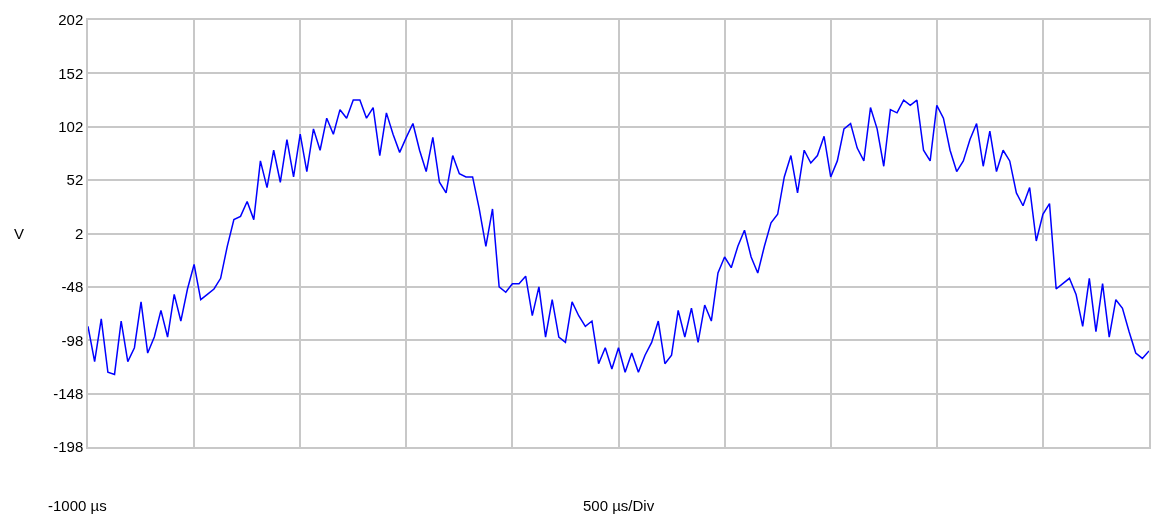  I want to click on y-tick-label: 152, so click(71, 73).